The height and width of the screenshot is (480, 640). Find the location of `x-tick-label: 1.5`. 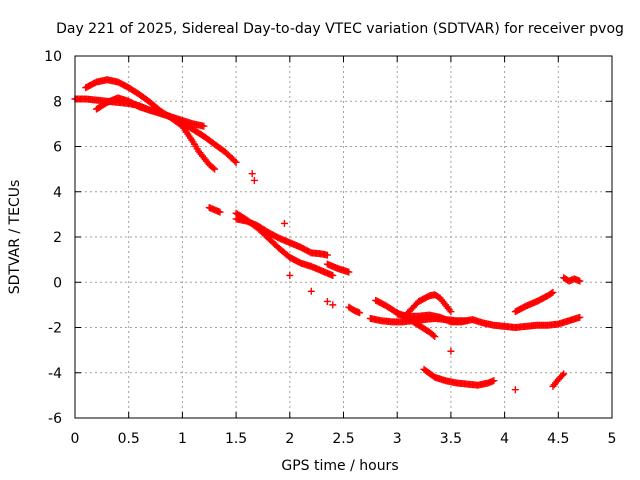

x-tick-label: 1.5 is located at coordinates (236, 439).